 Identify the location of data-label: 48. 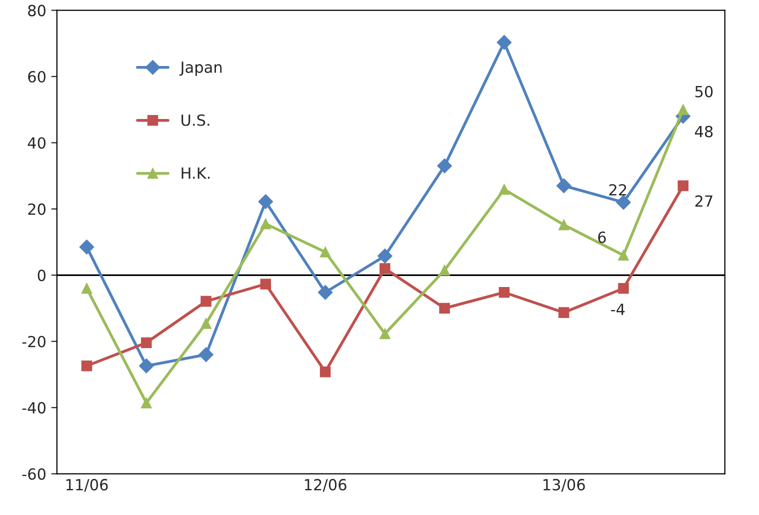
(703, 132).